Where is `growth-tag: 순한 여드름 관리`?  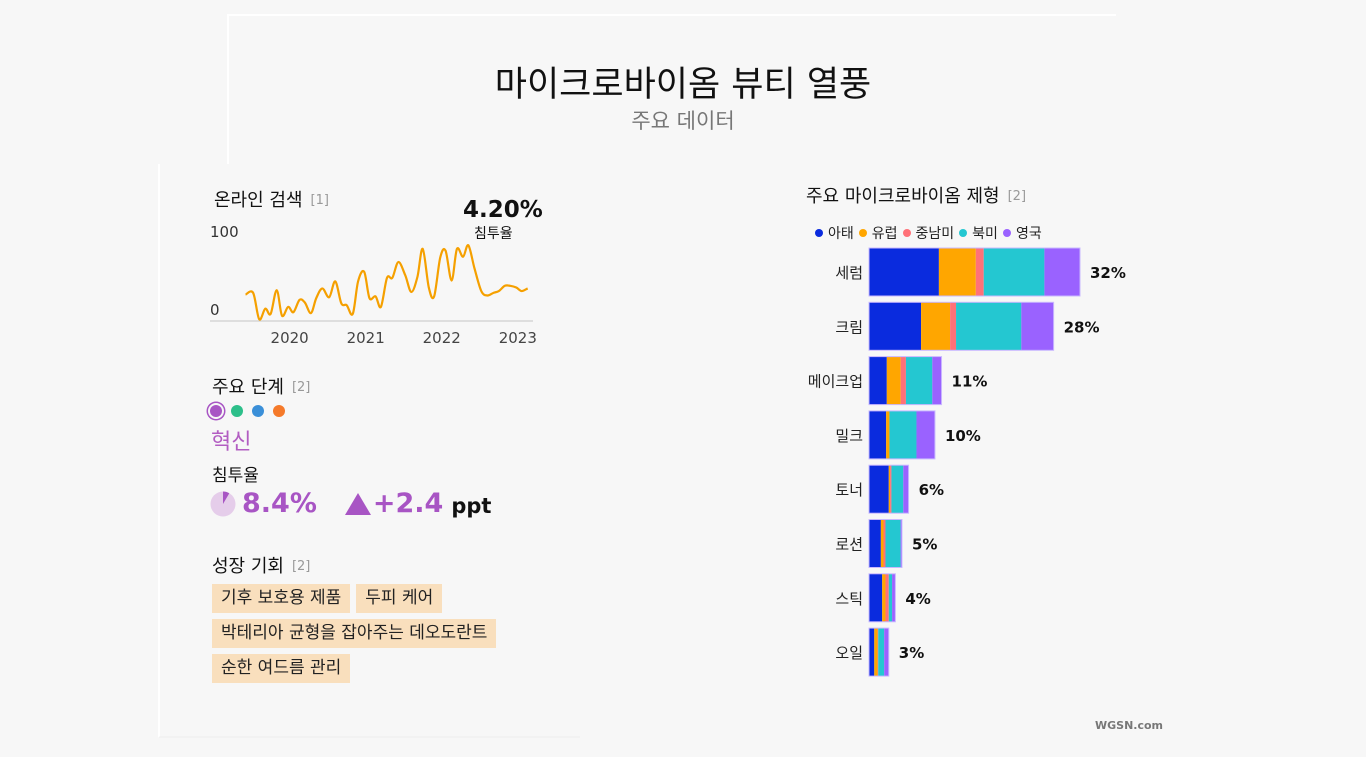
growth-tag: 순한 여드름 관리 is located at coordinates (281, 668).